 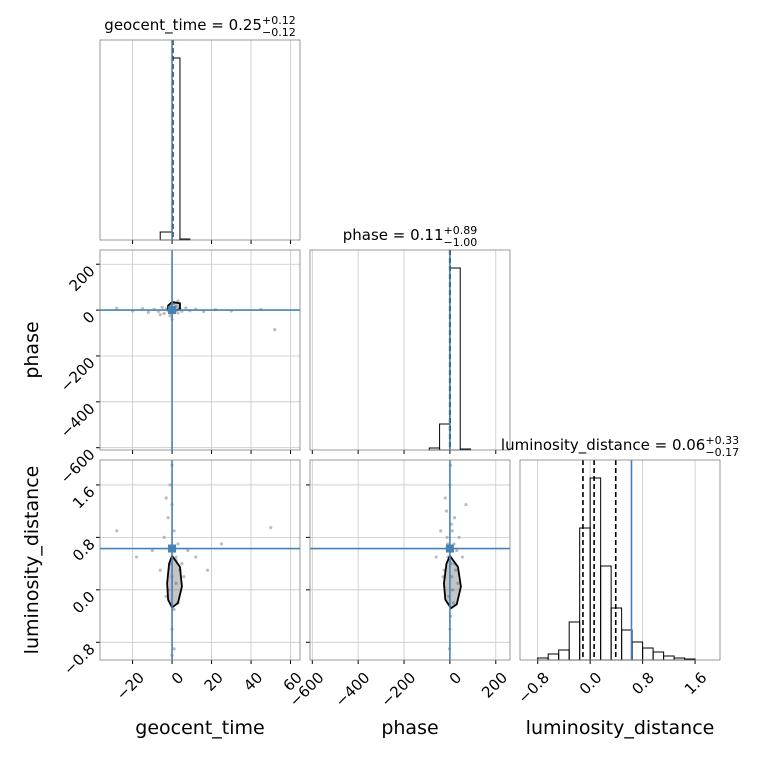 I want to click on x-tick-label: −200, so click(x=398, y=690).